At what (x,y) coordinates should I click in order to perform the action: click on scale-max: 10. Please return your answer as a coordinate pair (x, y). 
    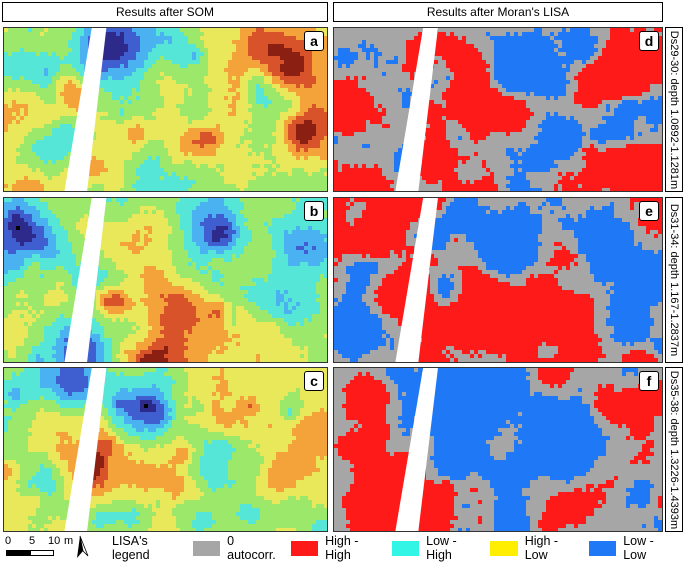
    Looking at the image, I should click on (54, 541).